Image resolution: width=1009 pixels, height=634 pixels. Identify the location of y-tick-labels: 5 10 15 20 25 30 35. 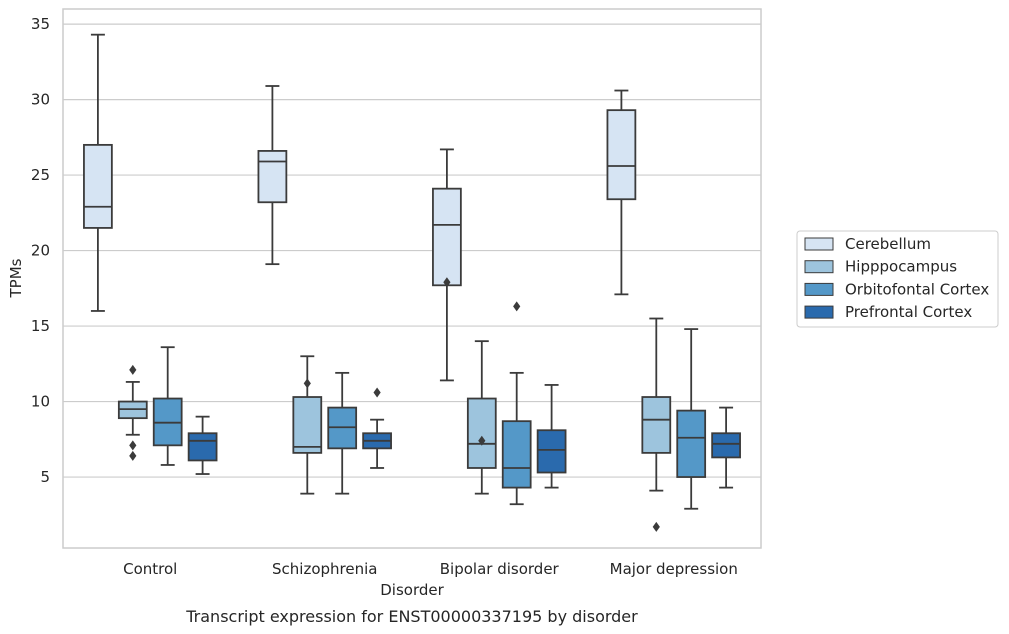
(40, 250).